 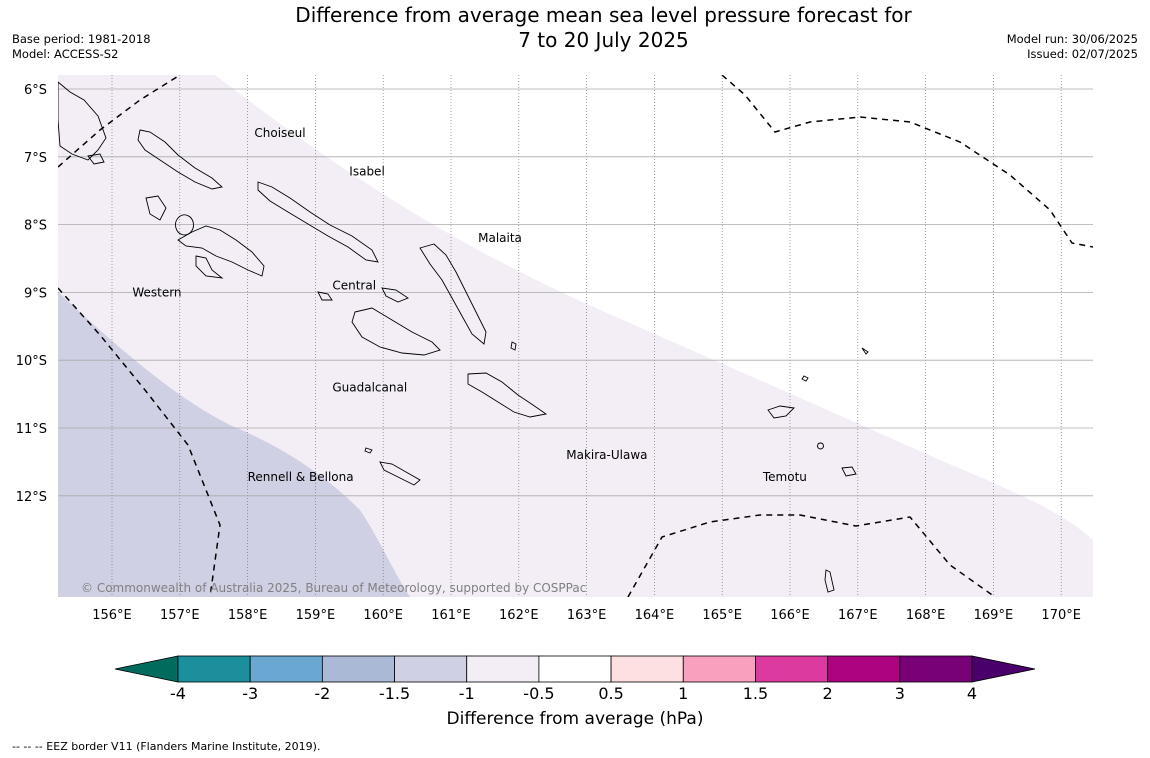 What do you see at coordinates (828, 693) in the screenshot?
I see `colorbar-tick-label: 2` at bounding box center [828, 693].